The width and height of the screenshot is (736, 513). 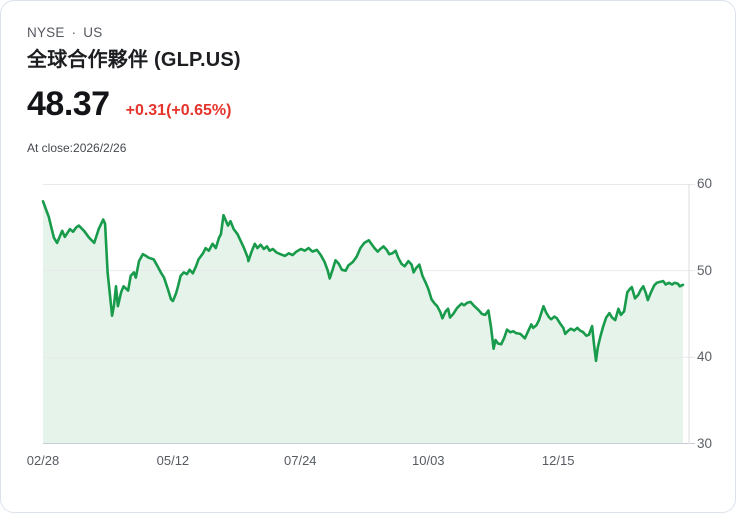 What do you see at coordinates (716, 313) in the screenshot?
I see `y-axis-labels: 60 50 40 30` at bounding box center [716, 313].